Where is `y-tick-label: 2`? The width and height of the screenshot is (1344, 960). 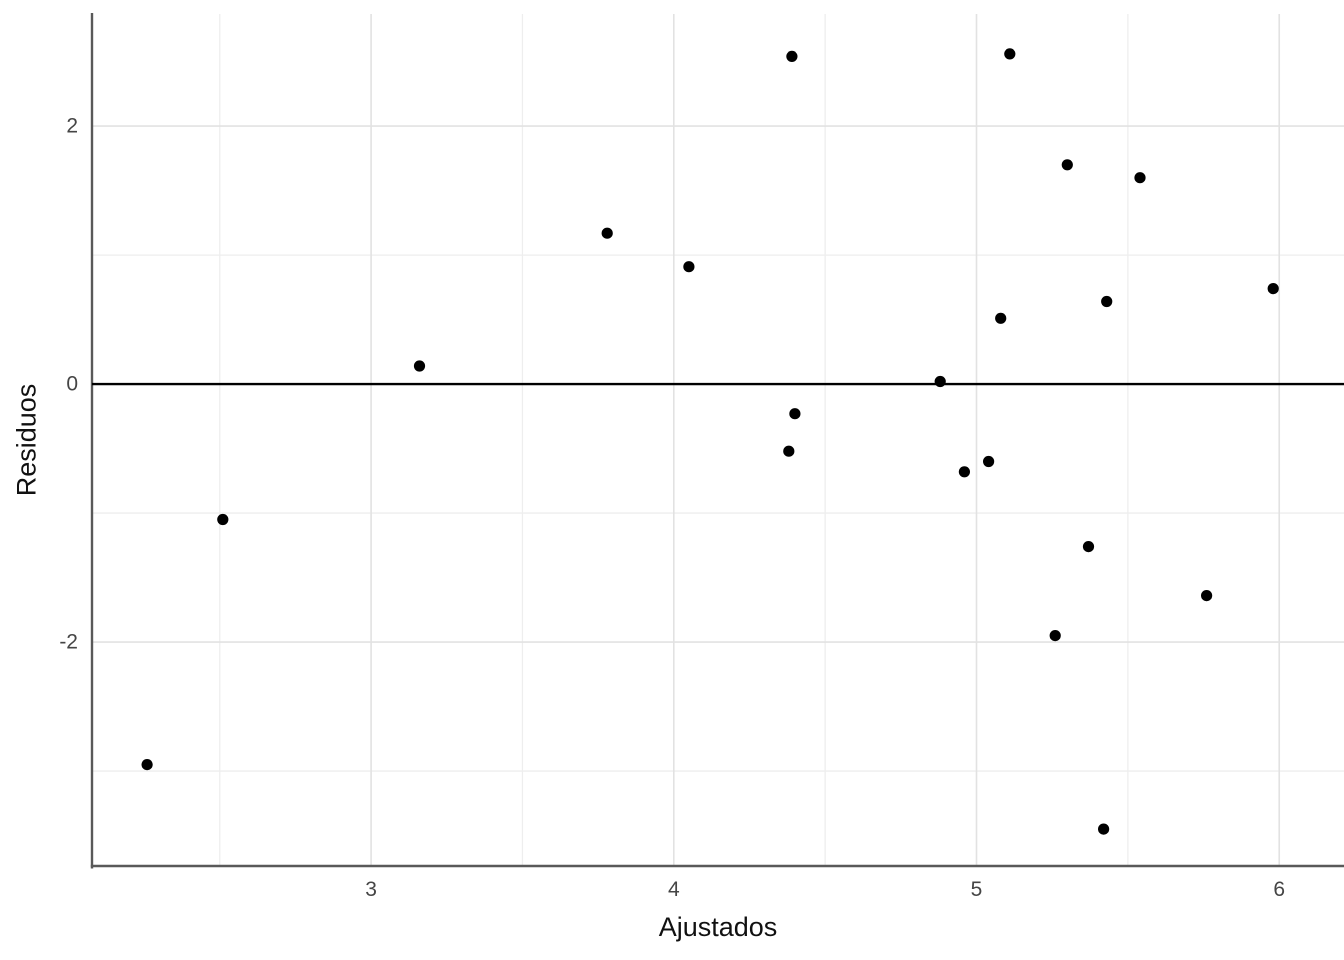 y-tick-label: 2 is located at coordinates (72, 126).